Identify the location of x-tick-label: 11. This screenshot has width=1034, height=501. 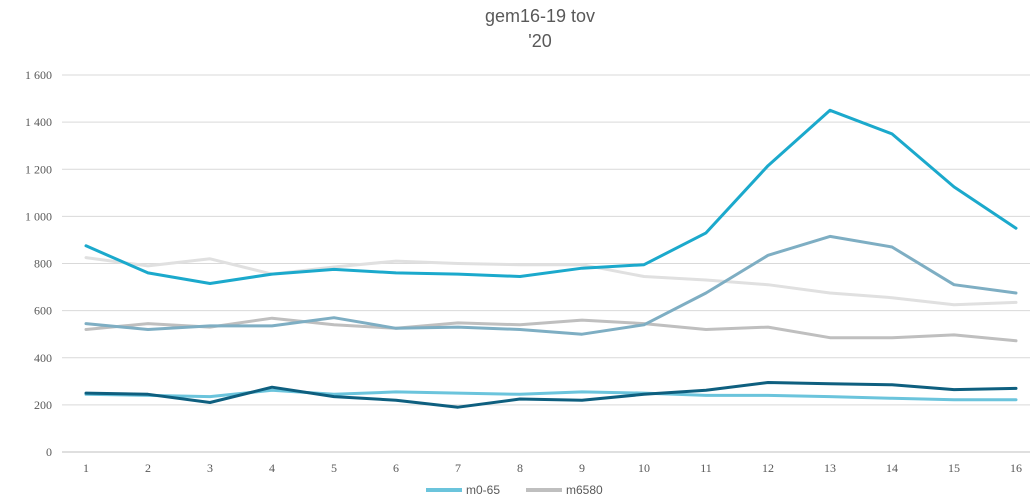
(706, 468).